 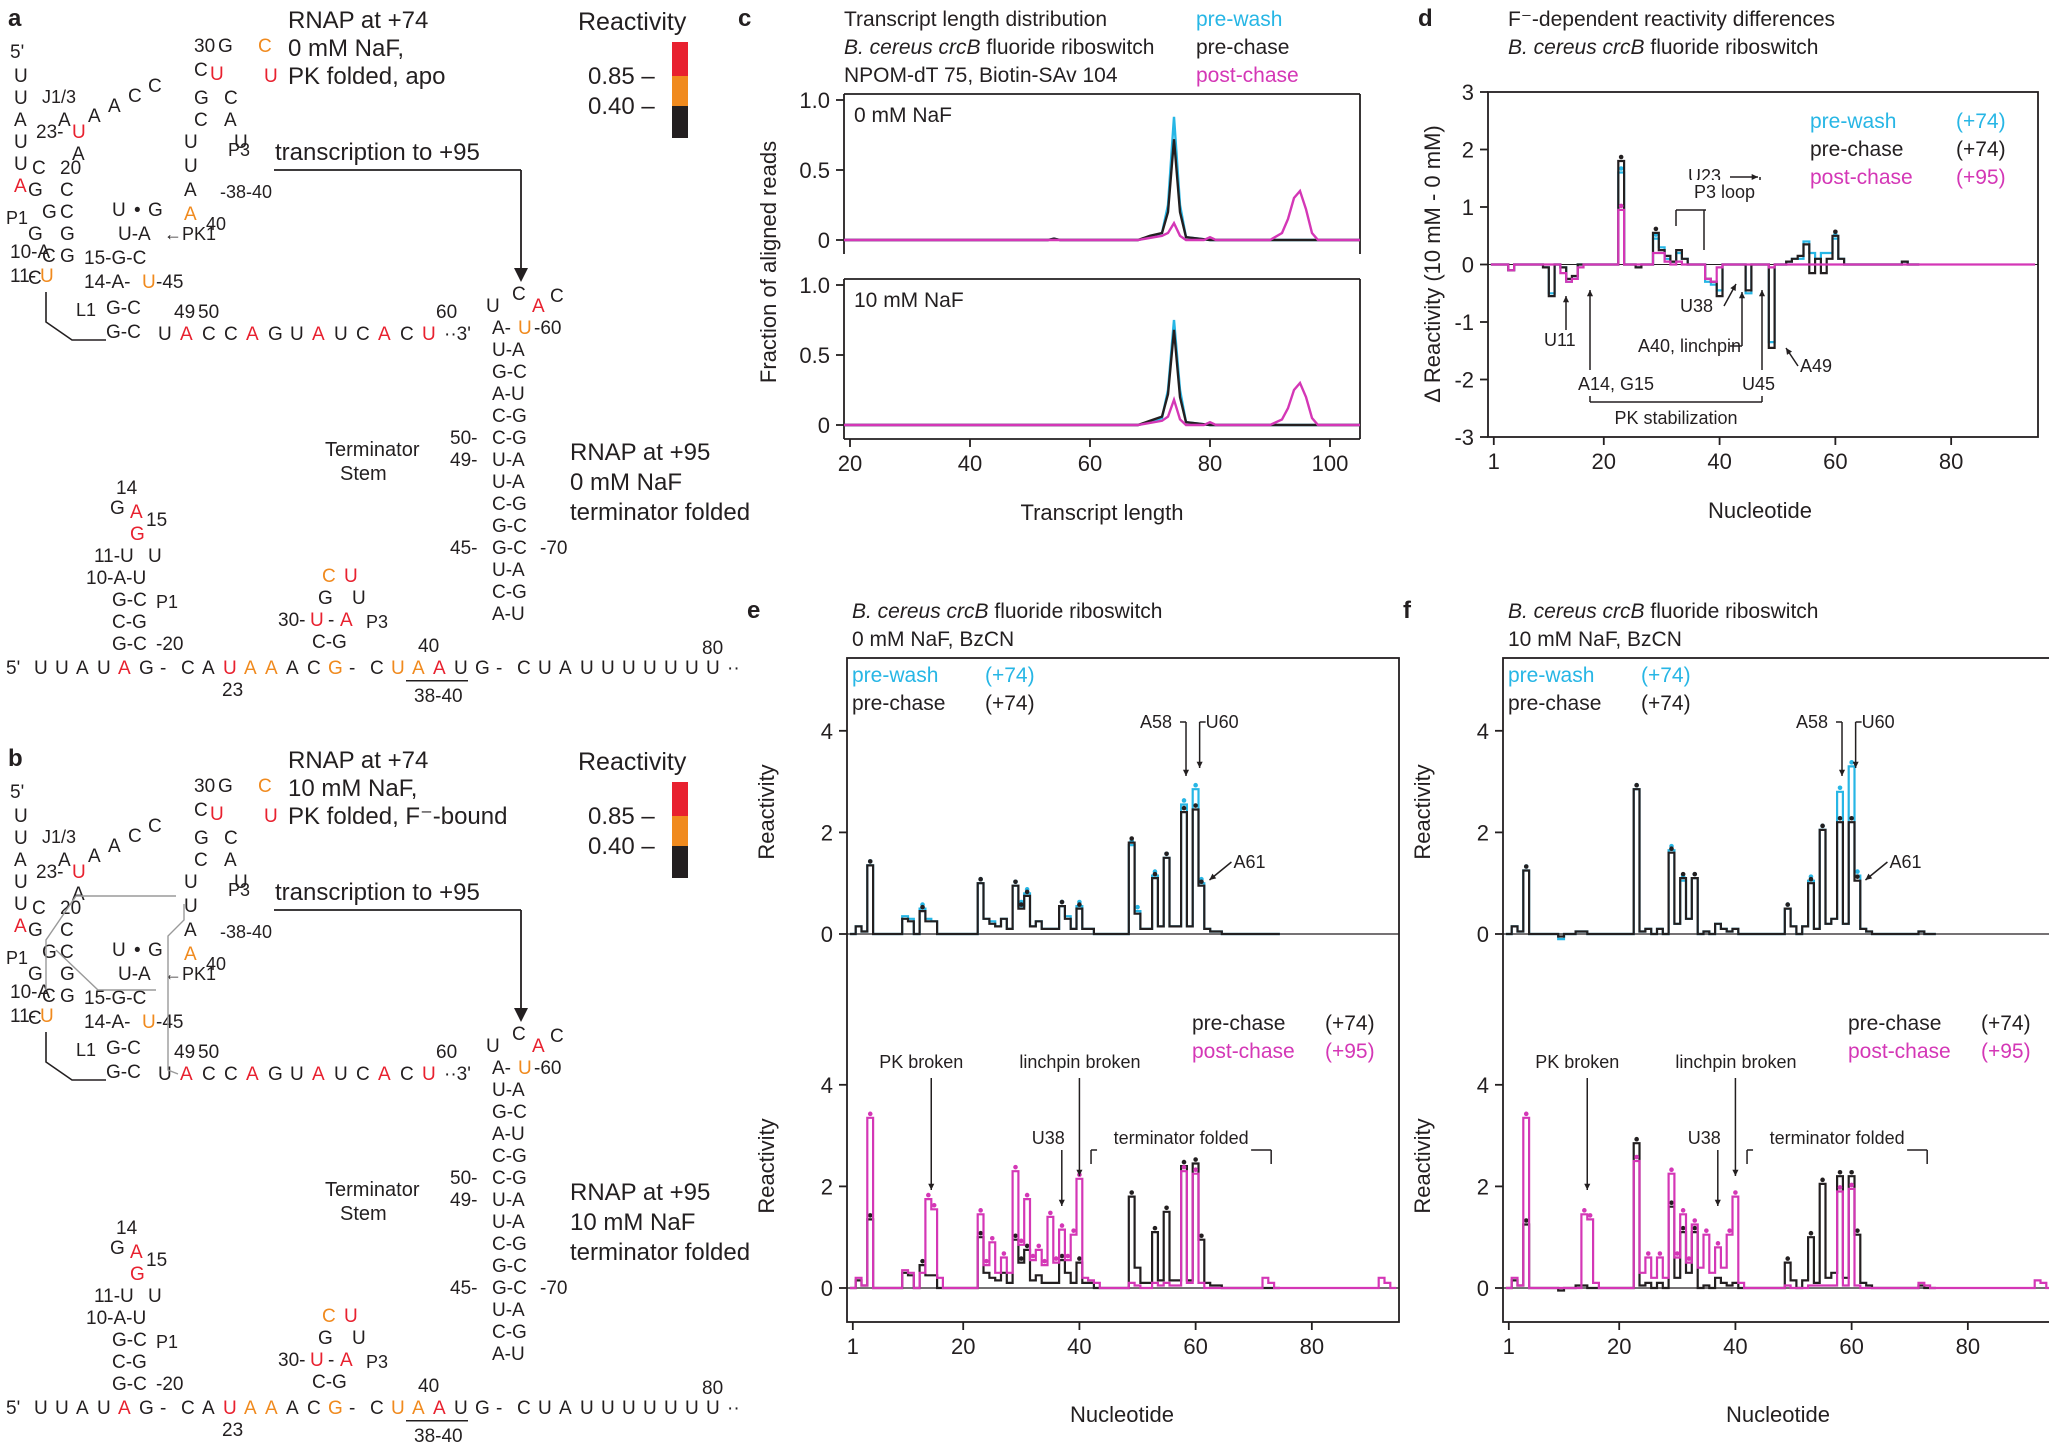 What do you see at coordinates (116, 1318) in the screenshot?
I see `nucleotide: 10-A-U` at bounding box center [116, 1318].